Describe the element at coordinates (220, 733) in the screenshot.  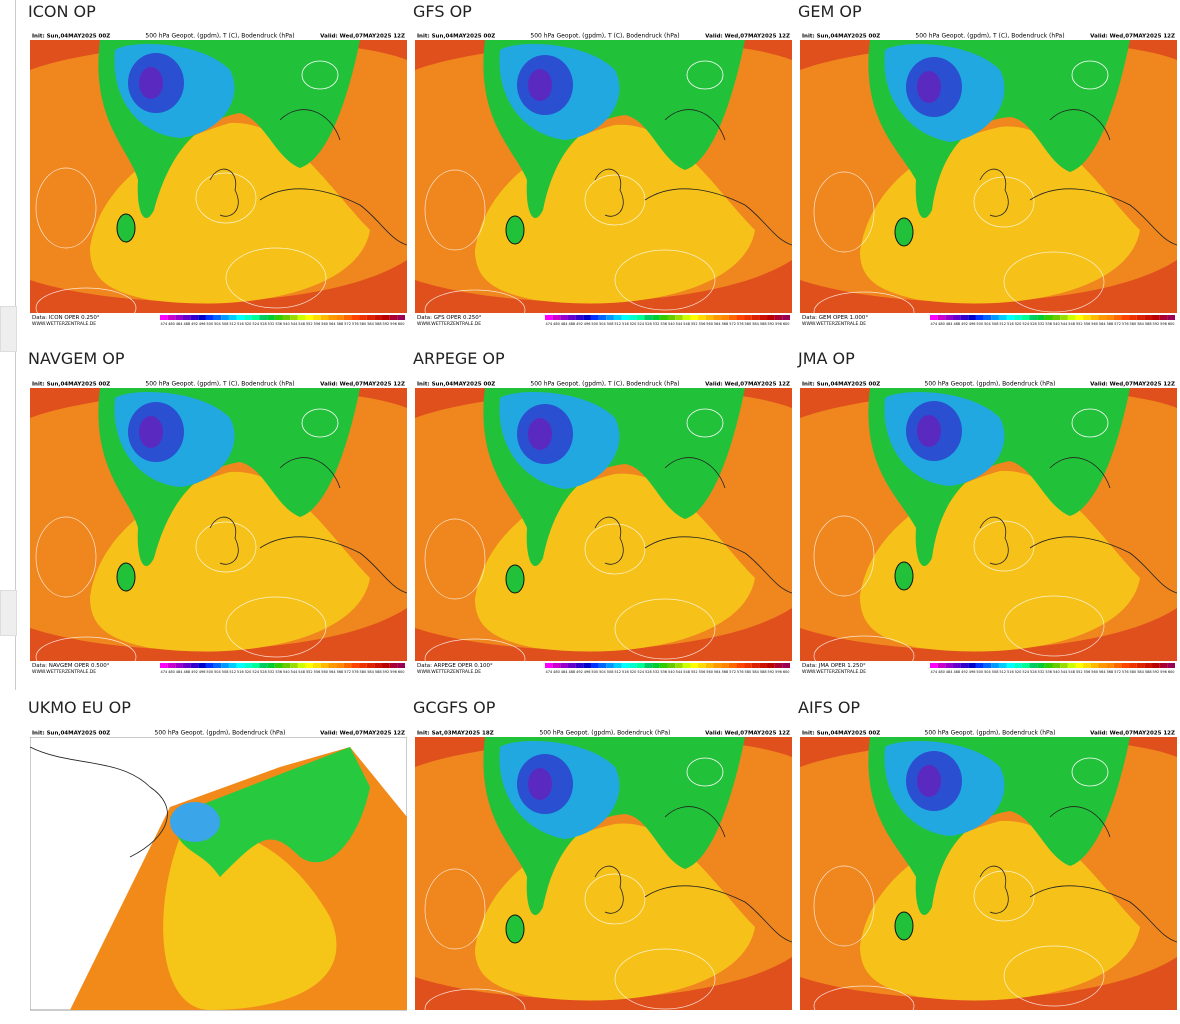
I see `field-label: 500 hPa Geopot. (gpdm), Bodendruck (hPa)` at that location.